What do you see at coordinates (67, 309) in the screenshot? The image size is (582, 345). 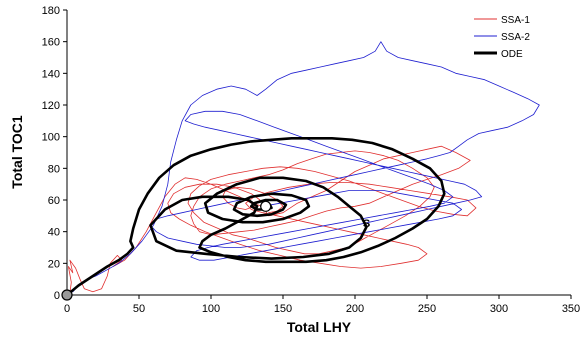 I see `x-tick-label: 0` at bounding box center [67, 309].